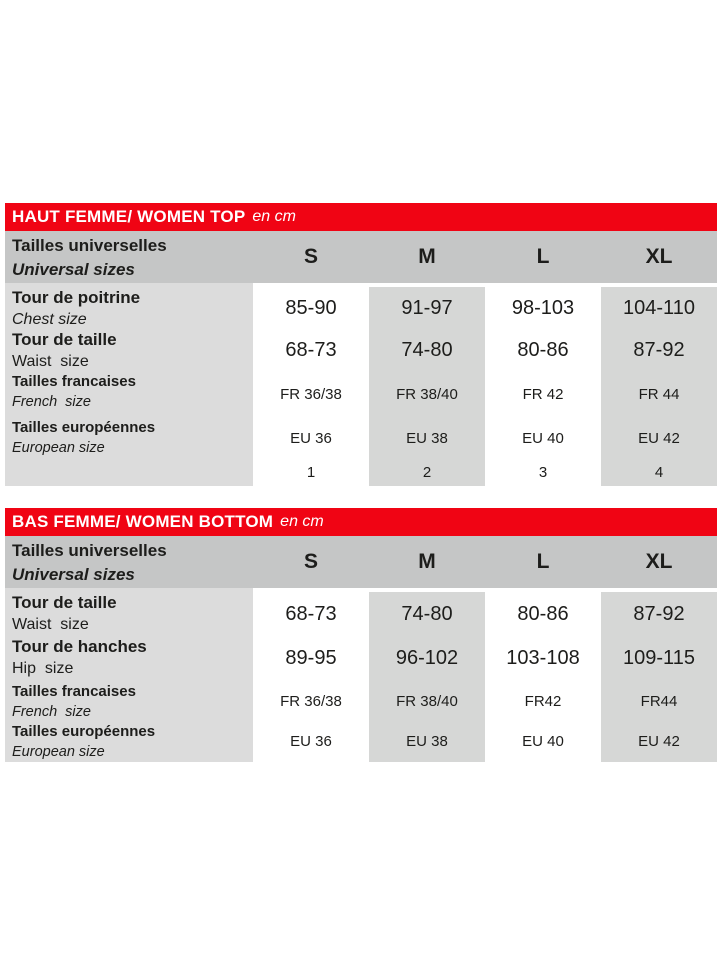  What do you see at coordinates (427, 308) in the screenshot?
I see `value-cell: 91-97` at bounding box center [427, 308].